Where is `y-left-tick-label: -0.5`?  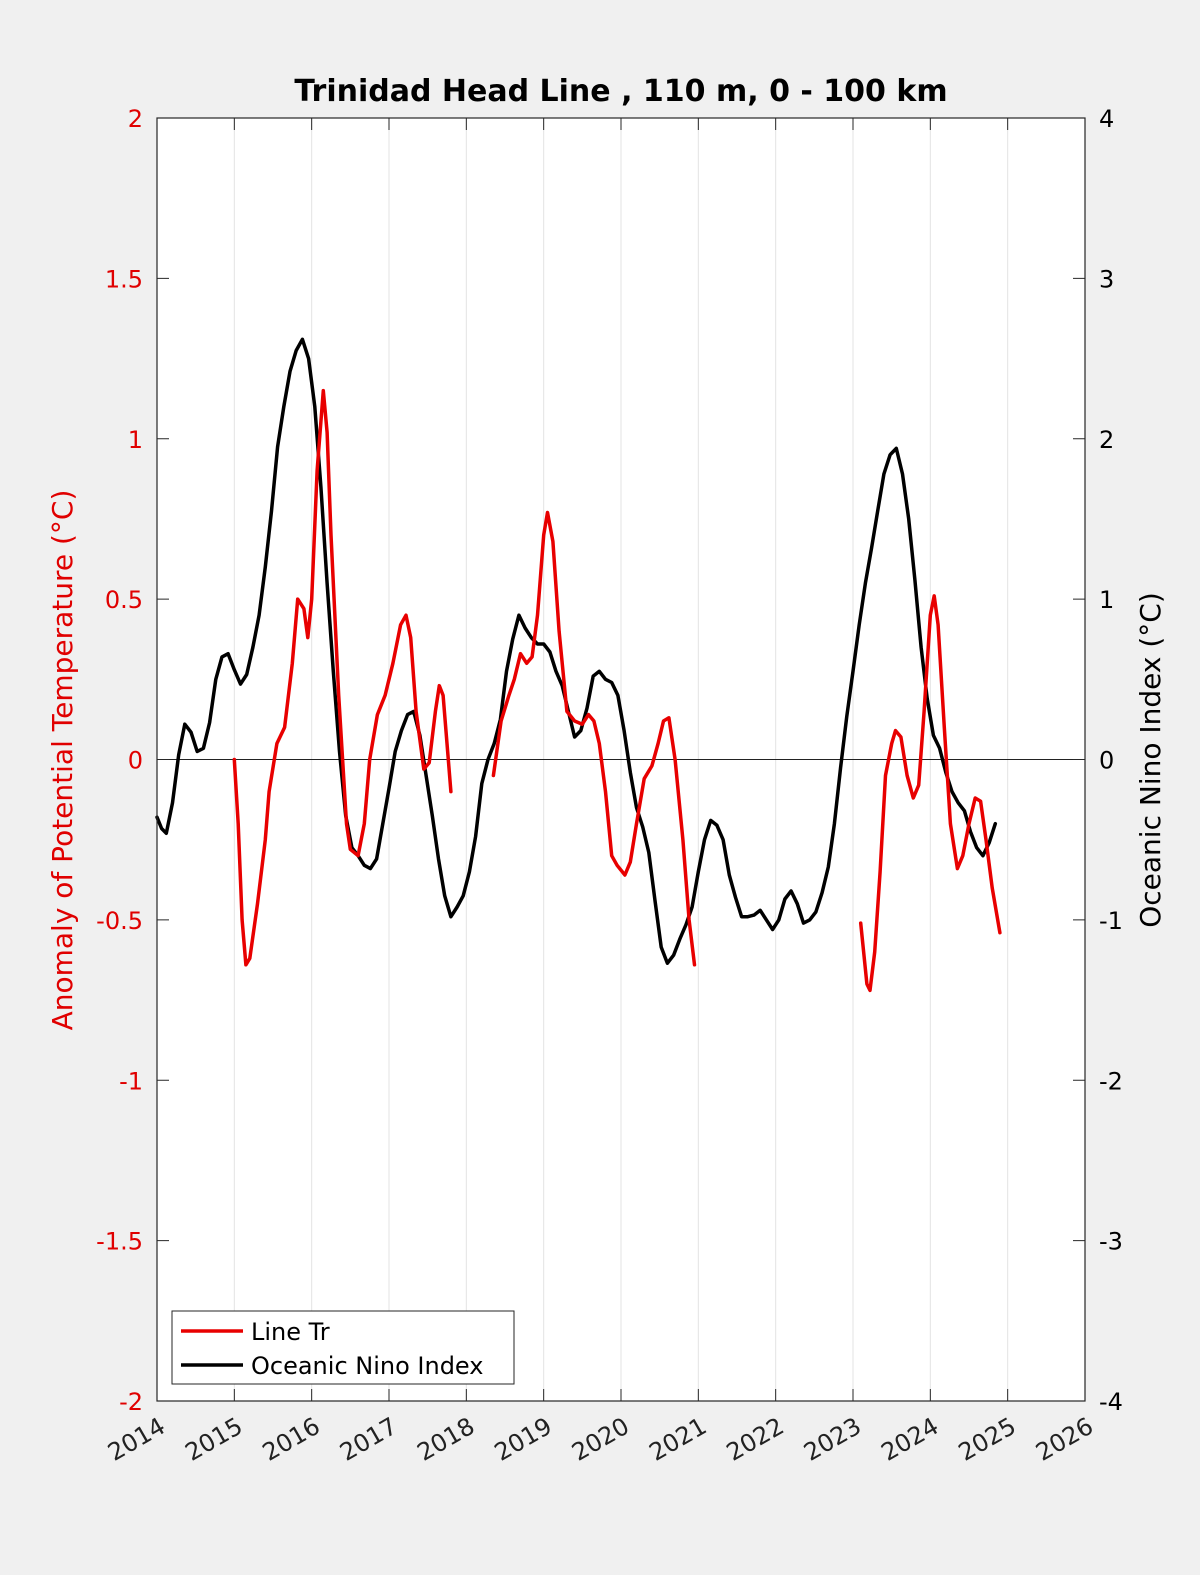
y-left-tick-label: -0.5 is located at coordinates (119, 921).